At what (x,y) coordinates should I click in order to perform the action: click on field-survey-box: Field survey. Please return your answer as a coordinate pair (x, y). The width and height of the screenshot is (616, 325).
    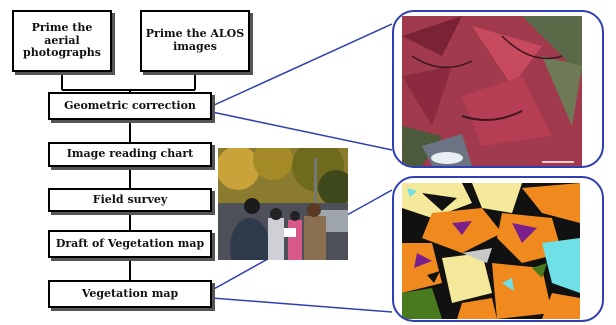
    Looking at the image, I should click on (130, 200).